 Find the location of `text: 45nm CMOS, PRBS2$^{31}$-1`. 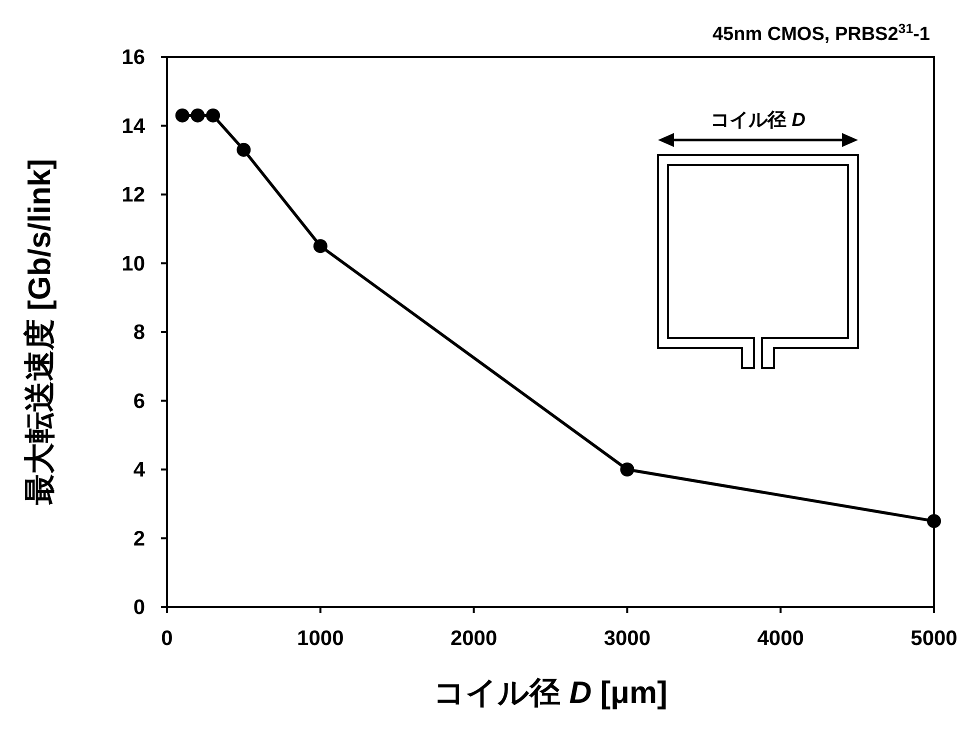

text: 45nm CMOS, PRBS2$^{31}$-1 is located at coordinates (821, 32).